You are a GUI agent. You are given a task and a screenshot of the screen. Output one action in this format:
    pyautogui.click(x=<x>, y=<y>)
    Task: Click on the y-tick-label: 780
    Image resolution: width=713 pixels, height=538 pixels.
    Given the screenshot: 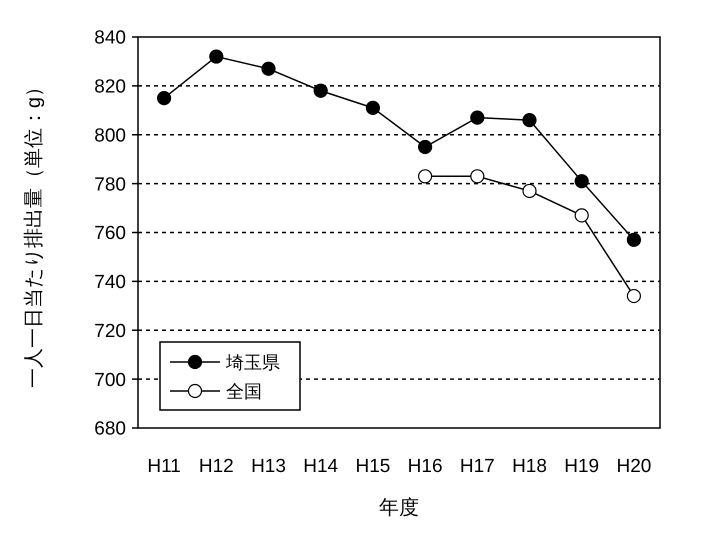 What is the action you would take?
    pyautogui.click(x=110, y=185)
    